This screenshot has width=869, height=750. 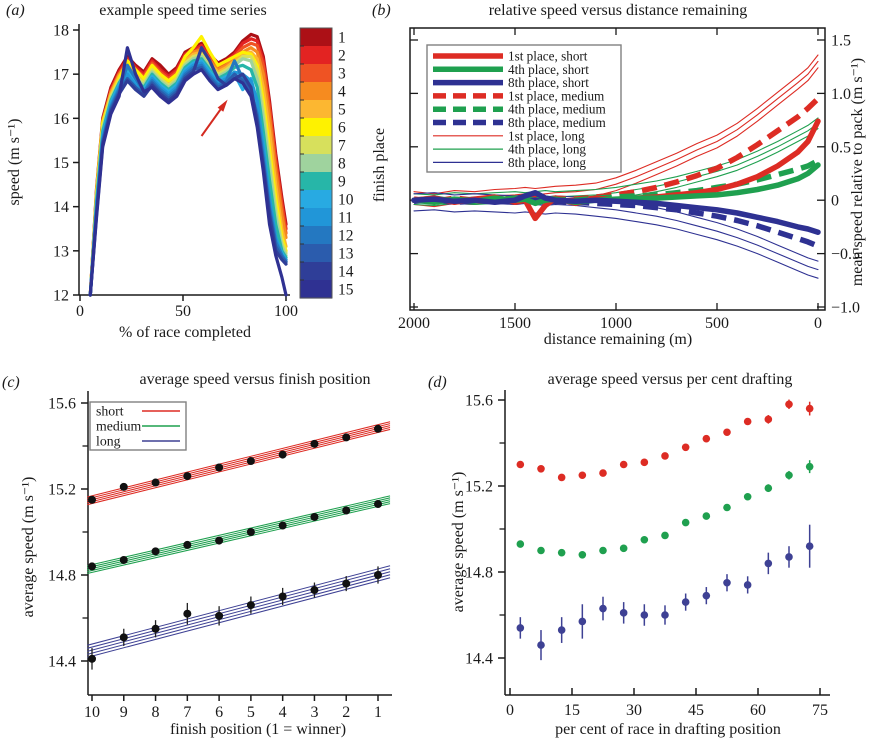 What do you see at coordinates (618, 10) in the screenshot?
I see `panel-b-title: relative speed versus distance remaining` at bounding box center [618, 10].